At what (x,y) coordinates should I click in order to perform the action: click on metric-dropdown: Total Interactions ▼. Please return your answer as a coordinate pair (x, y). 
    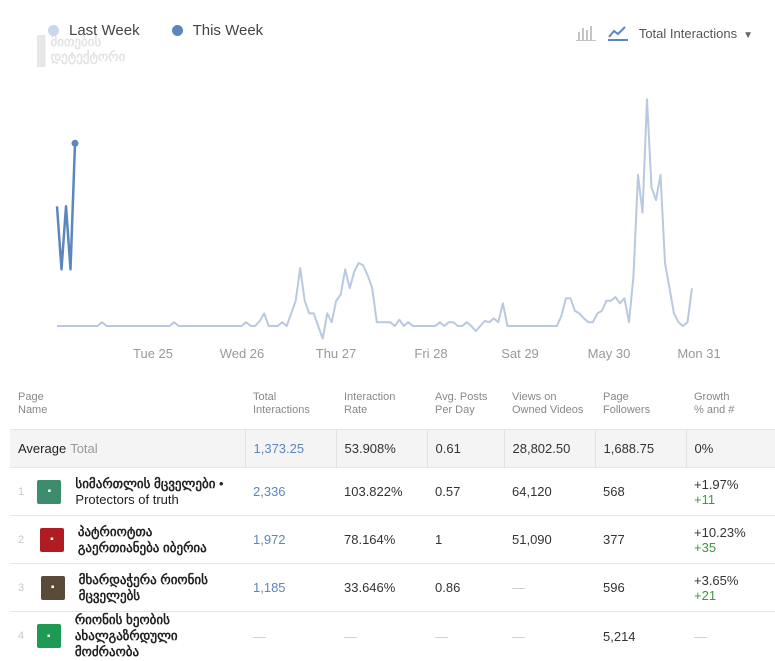
    Looking at the image, I should click on (696, 33).